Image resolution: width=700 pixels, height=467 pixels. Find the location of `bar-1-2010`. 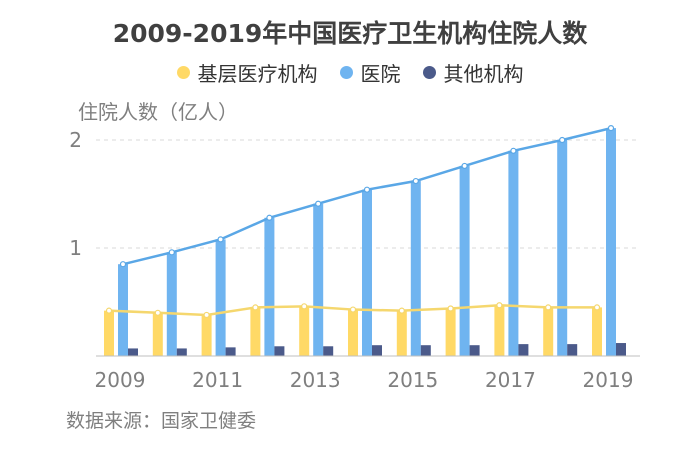

bar-1-2010 is located at coordinates (171, 304).